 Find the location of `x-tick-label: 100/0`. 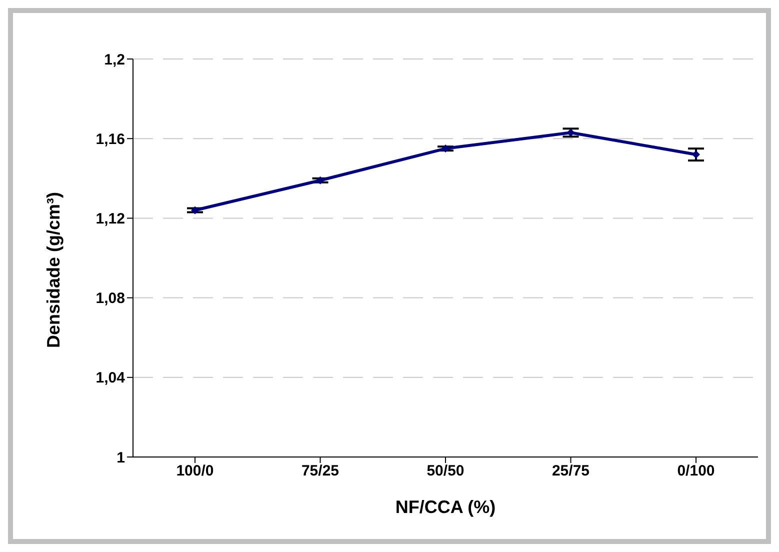

x-tick-label: 100/0 is located at coordinates (195, 471).